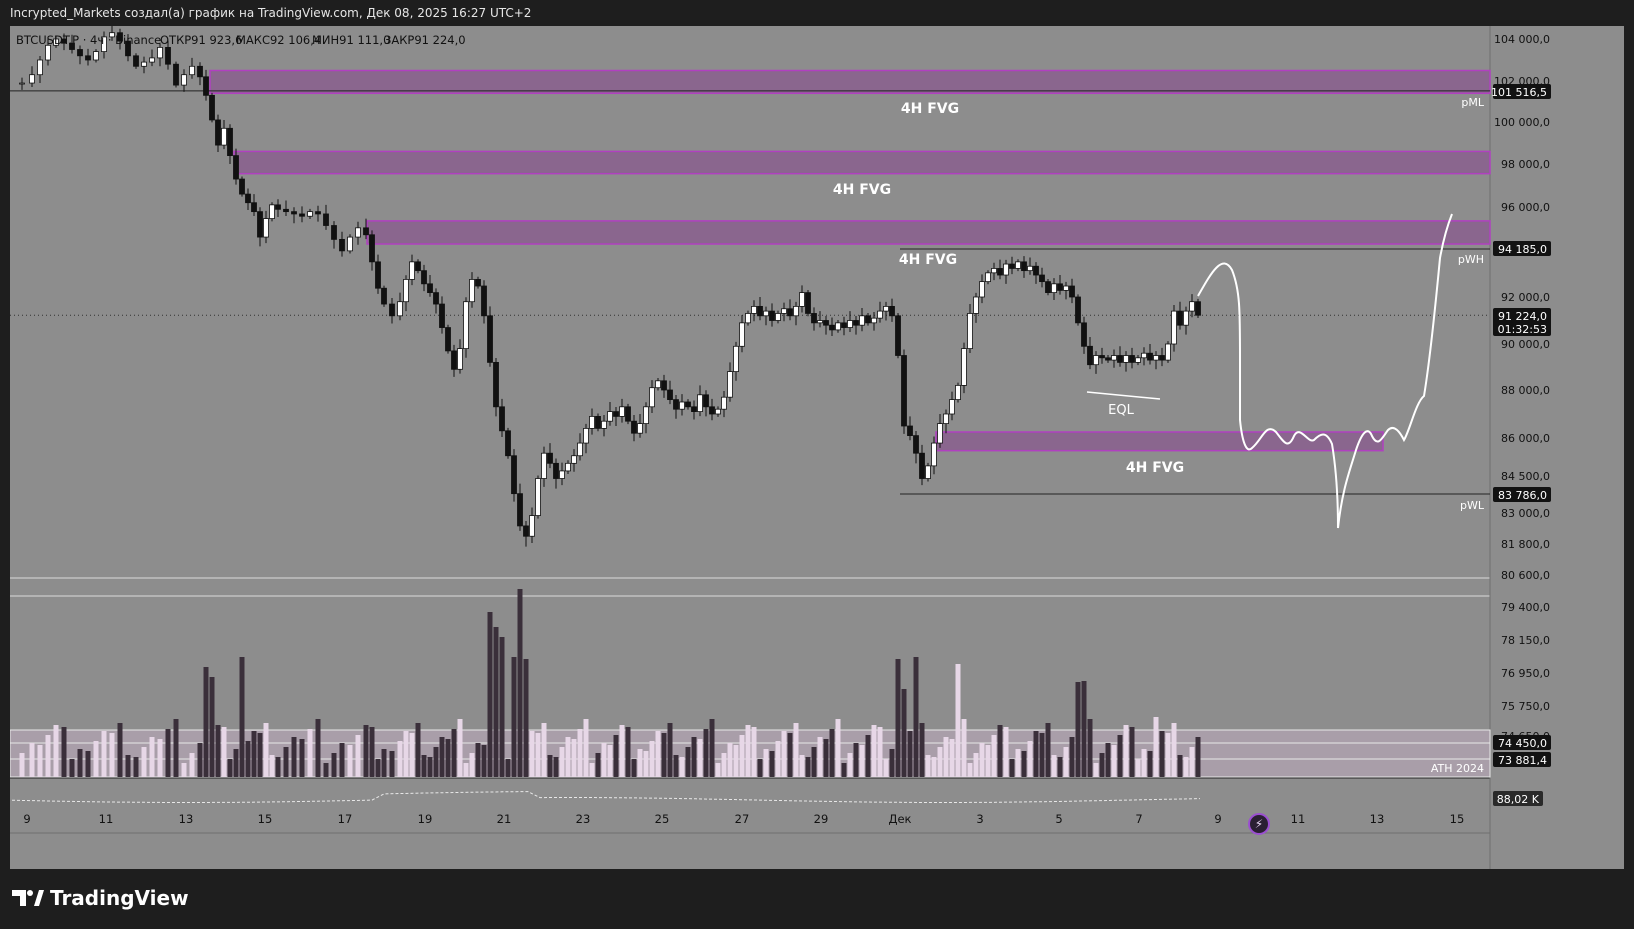 The width and height of the screenshot is (1634, 929). What do you see at coordinates (1471, 259) in the screenshot?
I see `level-label: pWH` at bounding box center [1471, 259].